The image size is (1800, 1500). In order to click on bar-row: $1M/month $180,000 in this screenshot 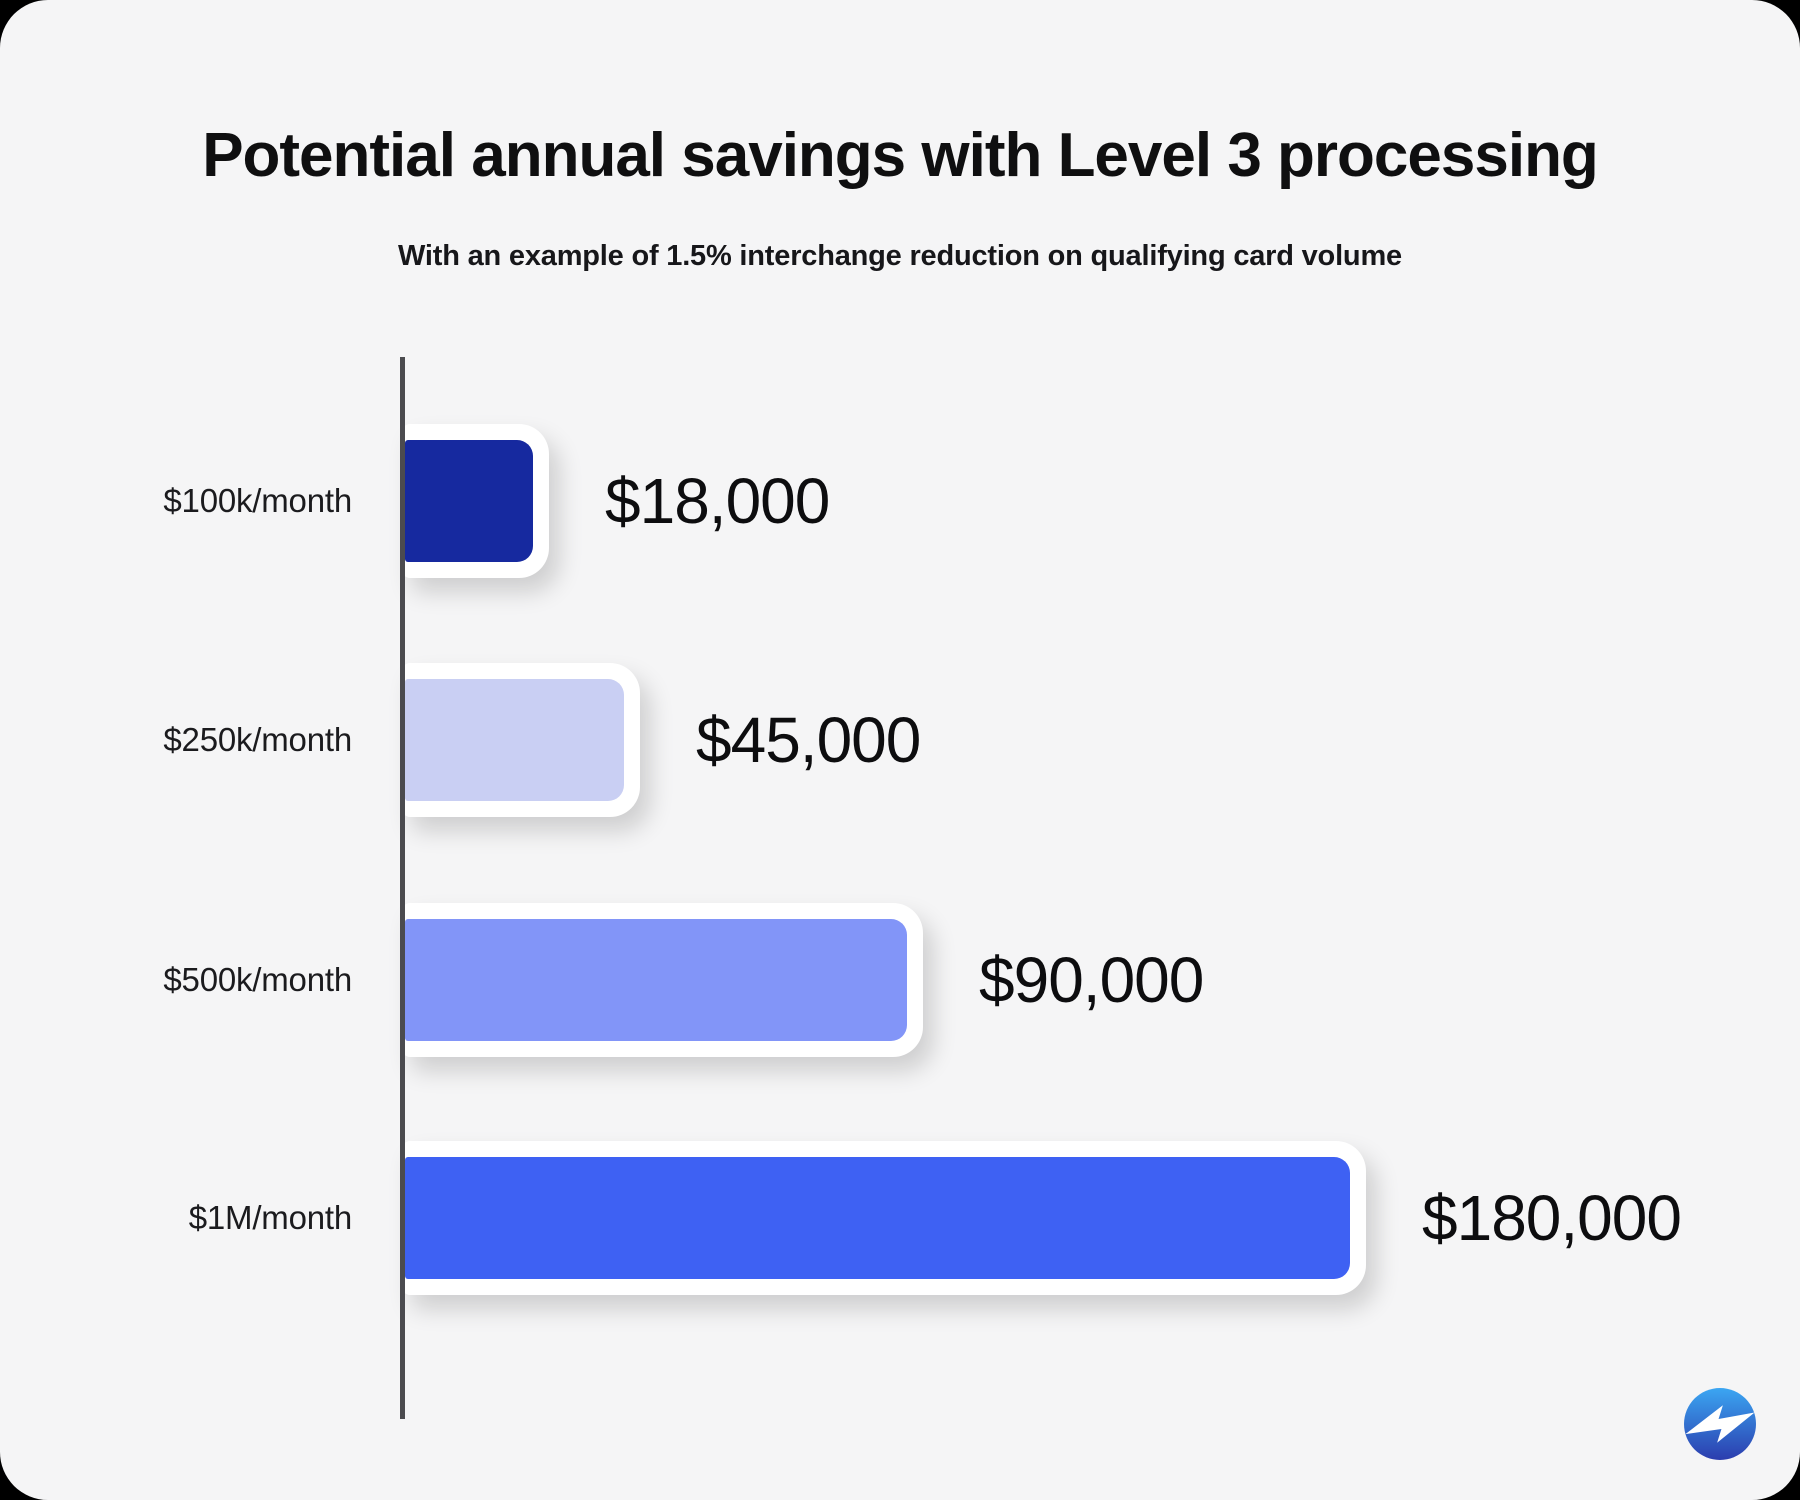, I will do `click(900, 1218)`.